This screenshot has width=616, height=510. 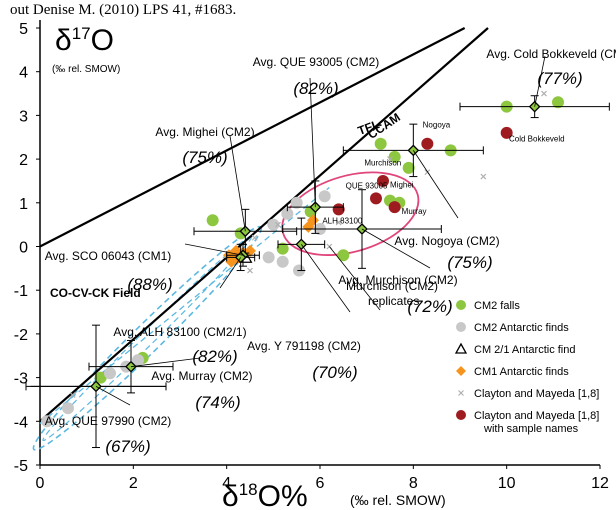 What do you see at coordinates (537, 139) in the screenshot?
I see `sample-name-label: Cold Bokkeveld` at bounding box center [537, 139].